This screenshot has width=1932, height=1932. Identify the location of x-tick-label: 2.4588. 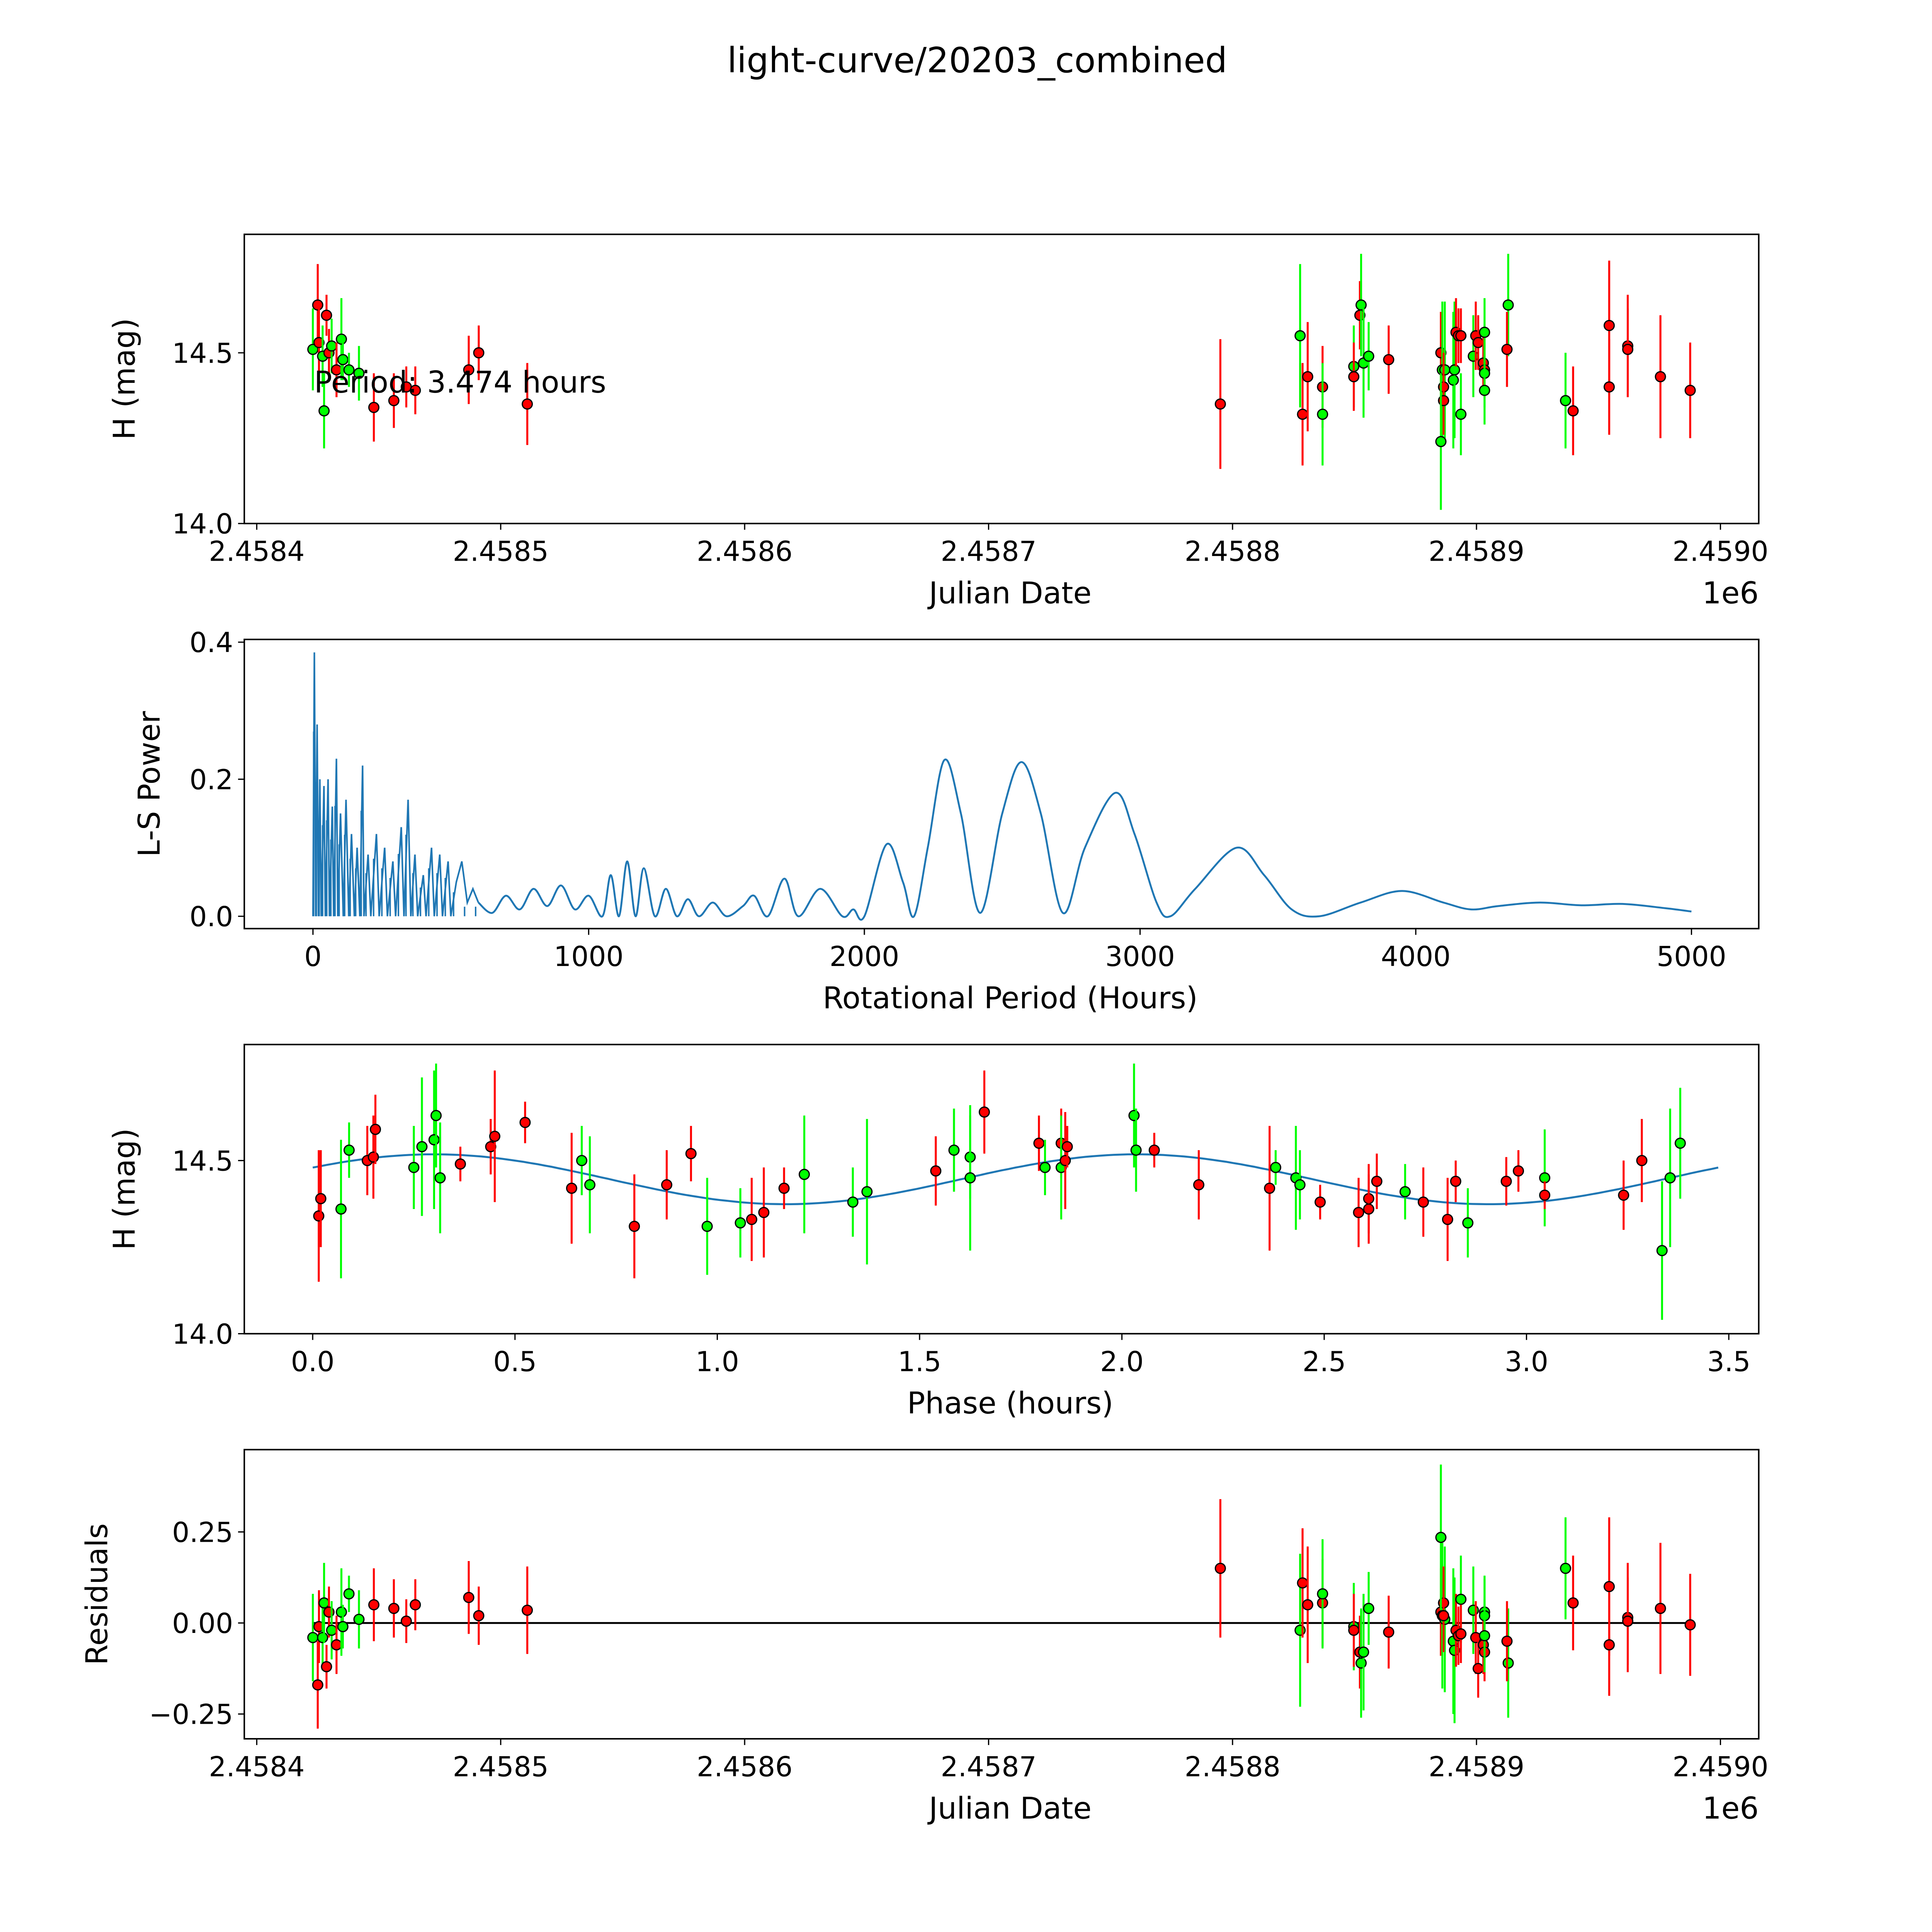
(1233, 552).